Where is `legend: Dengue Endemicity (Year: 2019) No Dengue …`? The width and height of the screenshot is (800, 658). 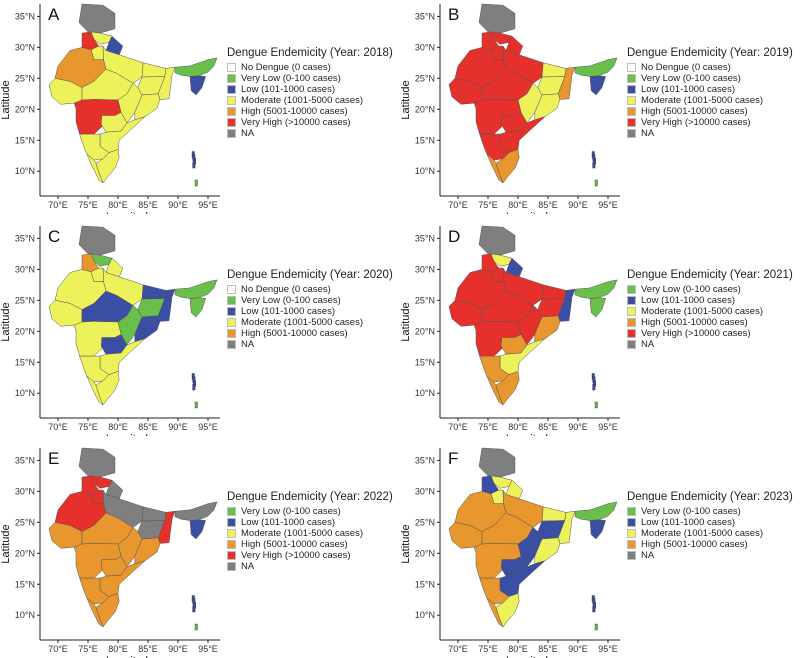 legend: Dengue Endemicity (Year: 2019) No Dengue … is located at coordinates (710, 93).